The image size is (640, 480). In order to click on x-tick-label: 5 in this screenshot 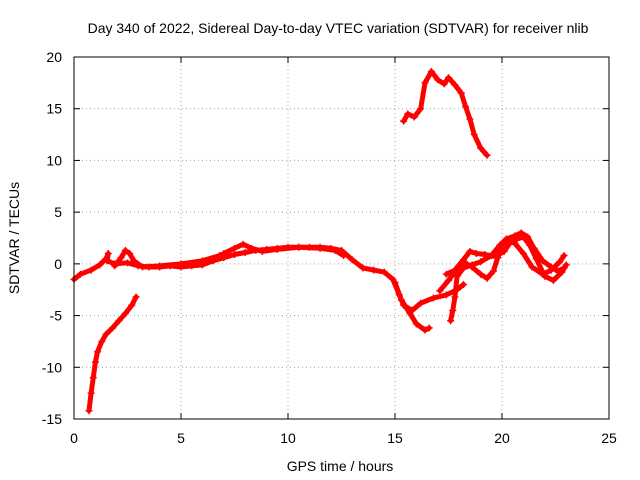, I will do `click(181, 438)`.